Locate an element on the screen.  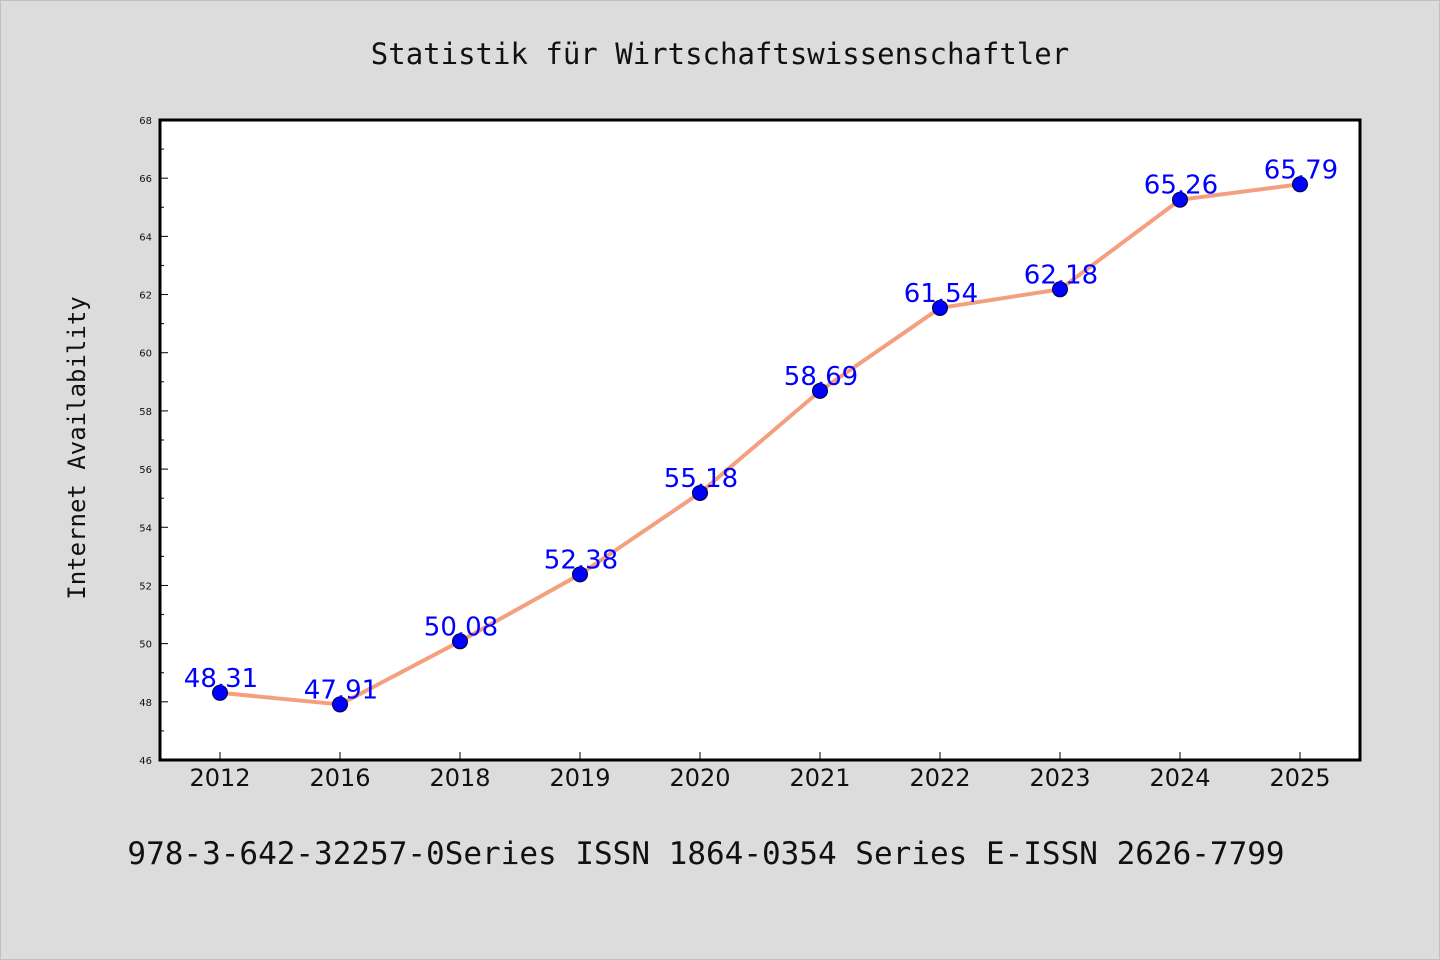
x-tick-label: 2019 is located at coordinates (579, 778).